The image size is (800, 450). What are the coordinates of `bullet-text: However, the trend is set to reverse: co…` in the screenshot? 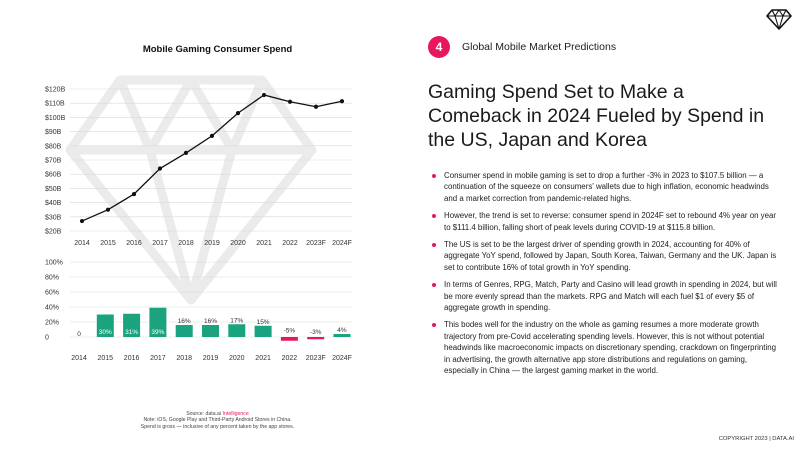 It's located at (610, 221).